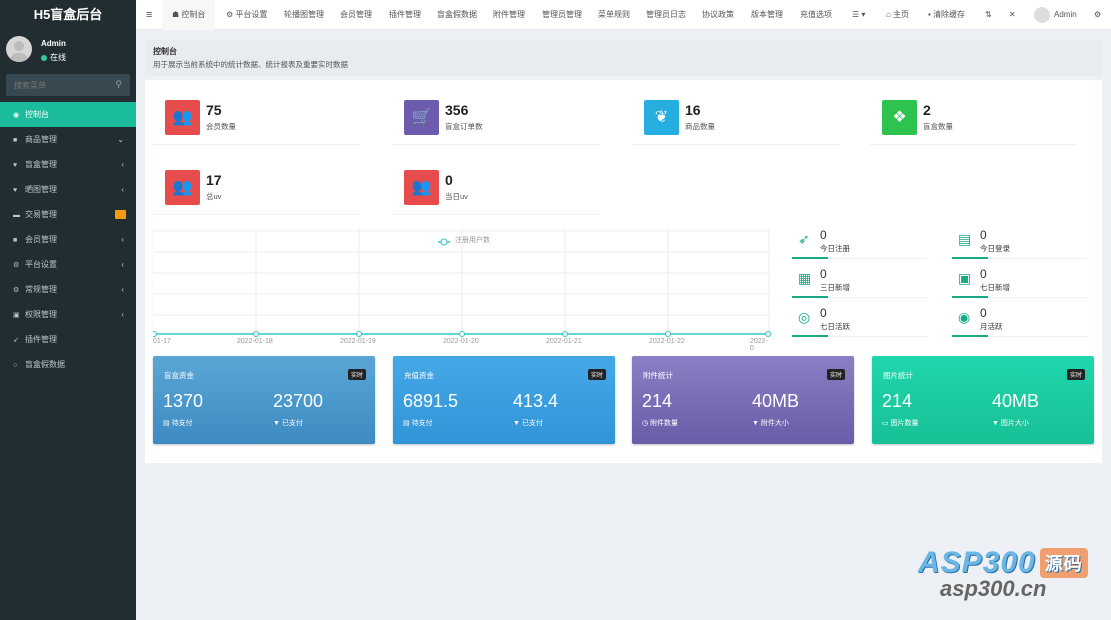  What do you see at coordinates (16, 115) in the screenshot?
I see `dashboard-icon: ◉` at bounding box center [16, 115].